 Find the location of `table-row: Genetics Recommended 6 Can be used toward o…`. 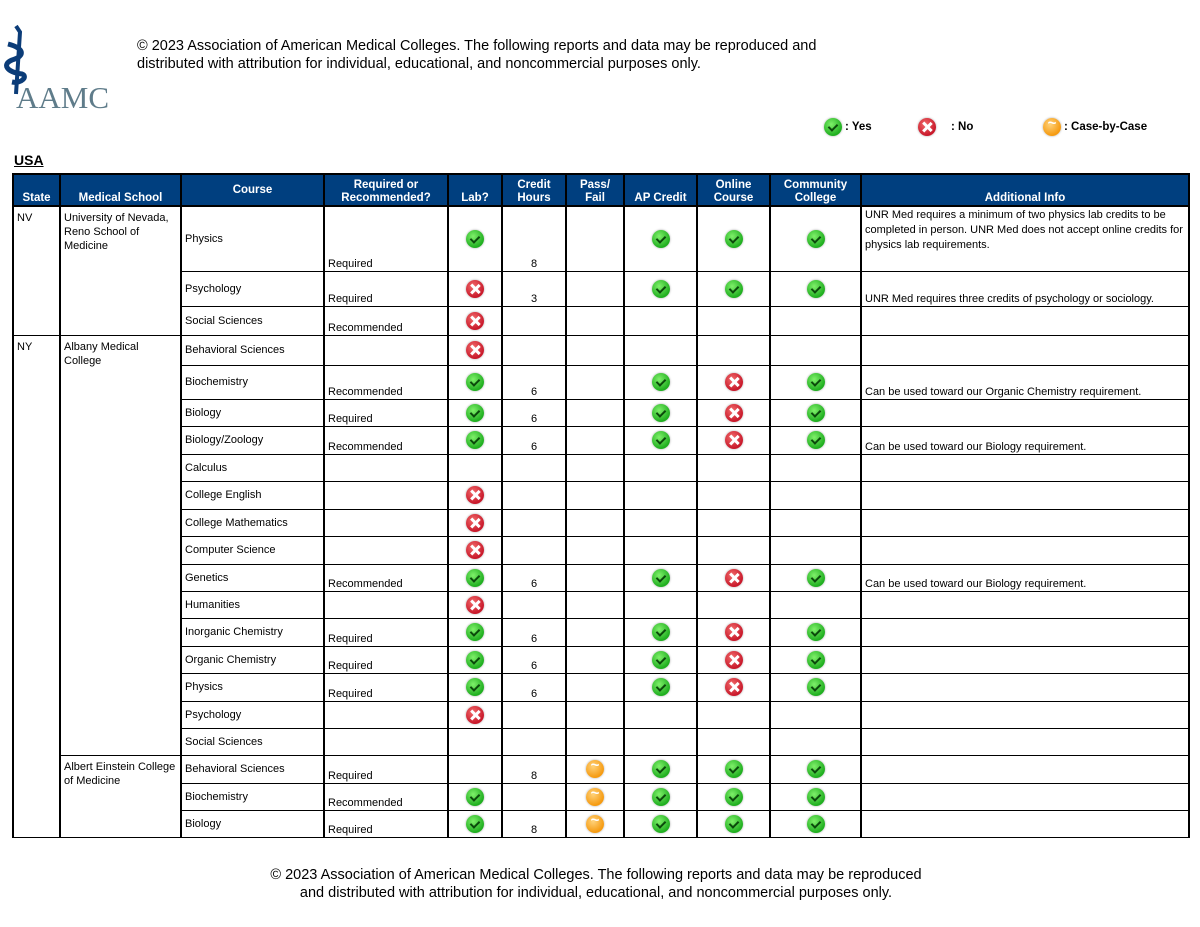

table-row: Genetics Recommended 6 Can be used toward o… is located at coordinates (601, 578).